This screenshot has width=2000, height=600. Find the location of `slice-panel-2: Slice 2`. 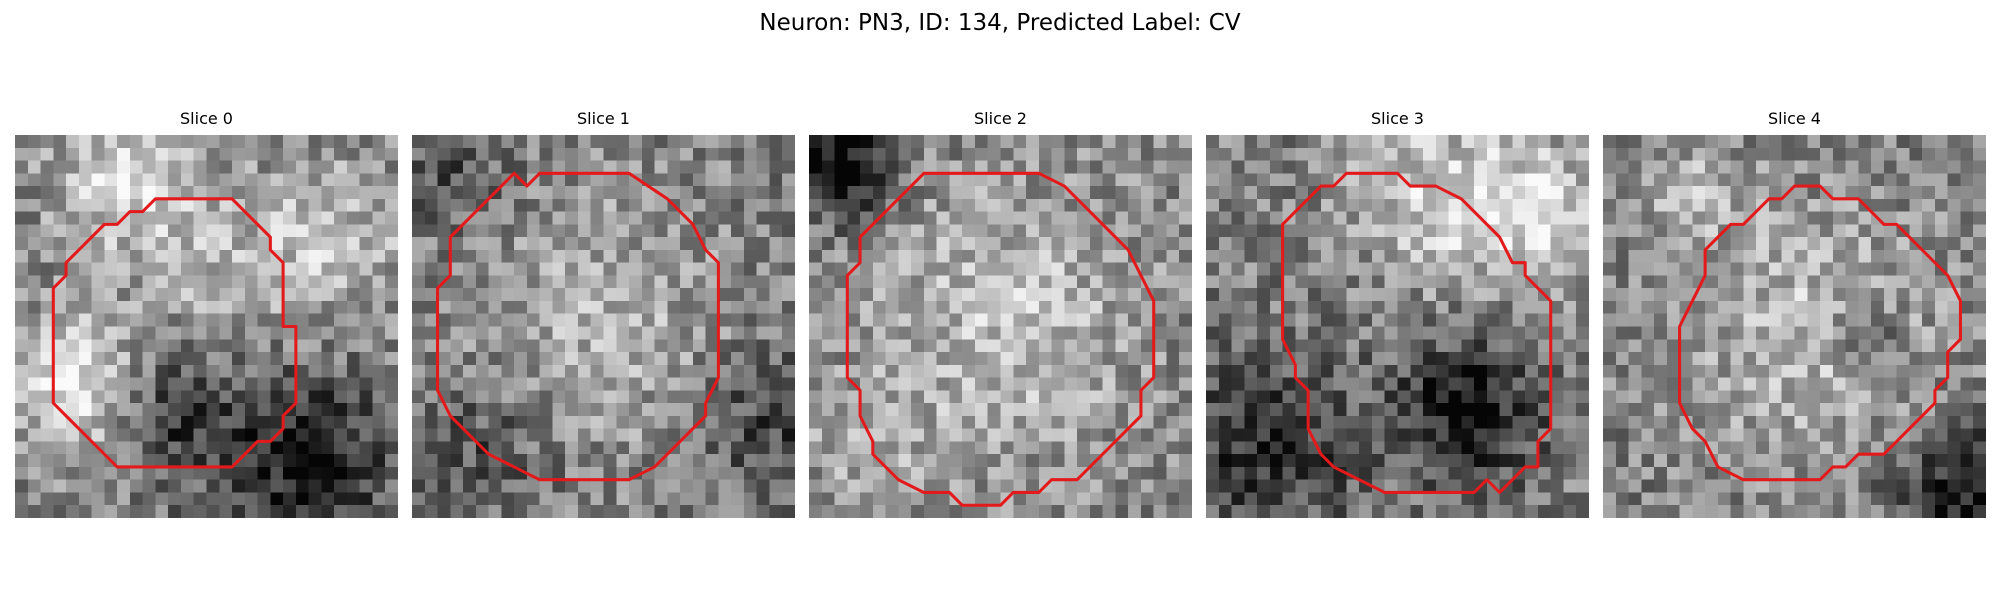

slice-panel-2: Slice 2 is located at coordinates (1000, 313).